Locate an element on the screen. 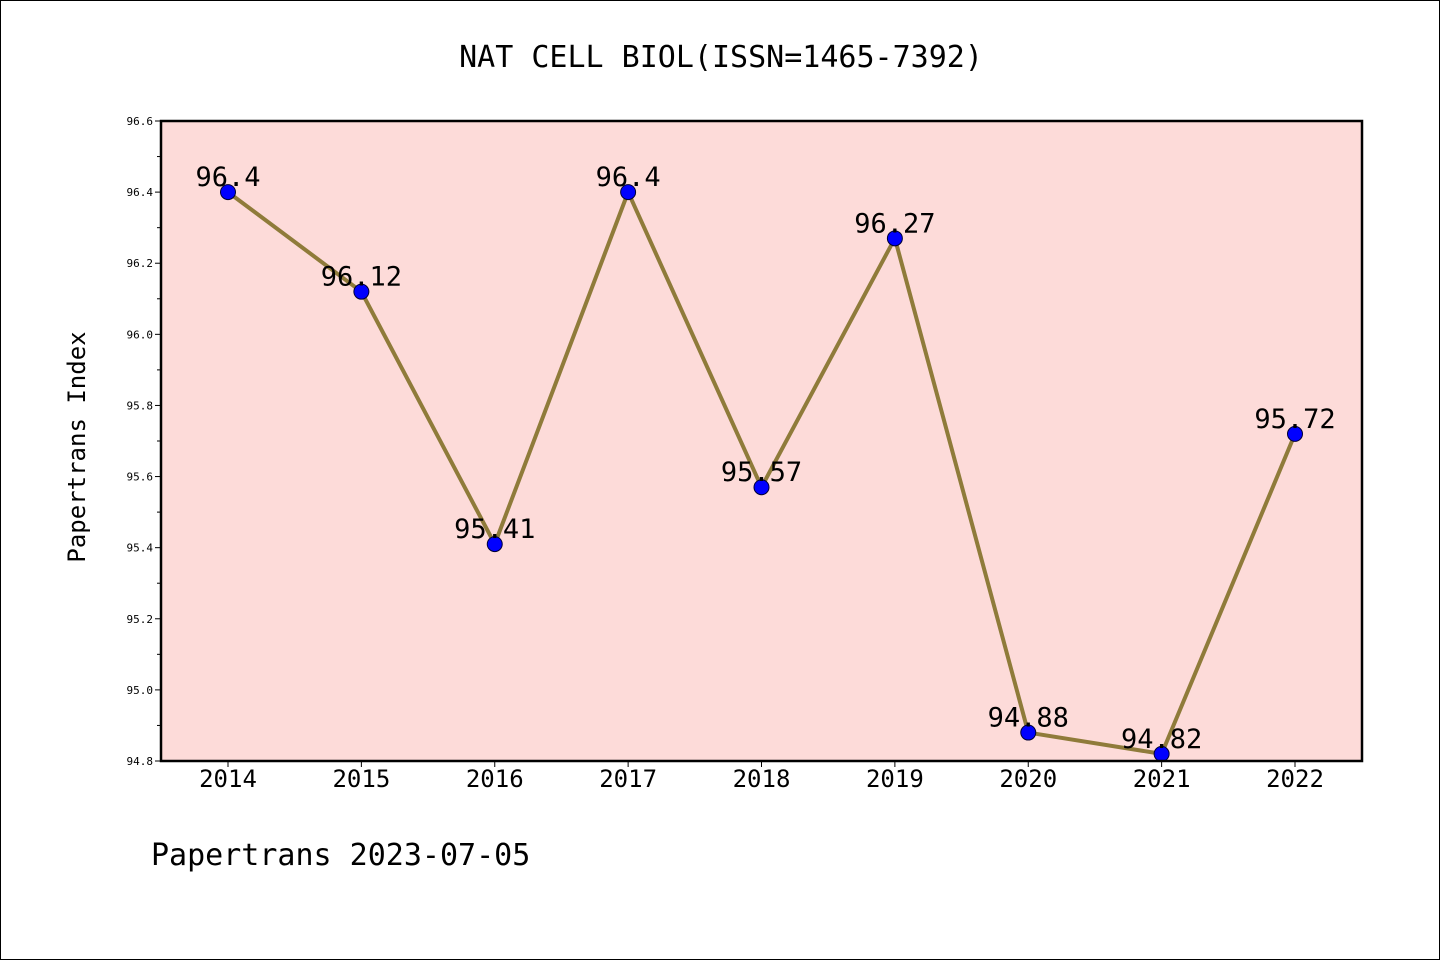  x-tick-label: 2015 is located at coordinates (361, 779).